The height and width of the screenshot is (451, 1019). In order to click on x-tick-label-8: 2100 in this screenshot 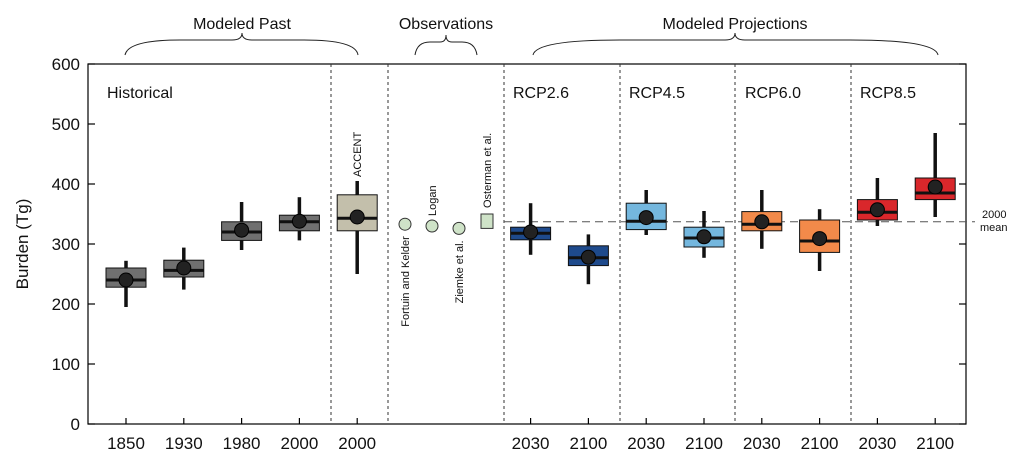, I will do `click(704, 442)`.